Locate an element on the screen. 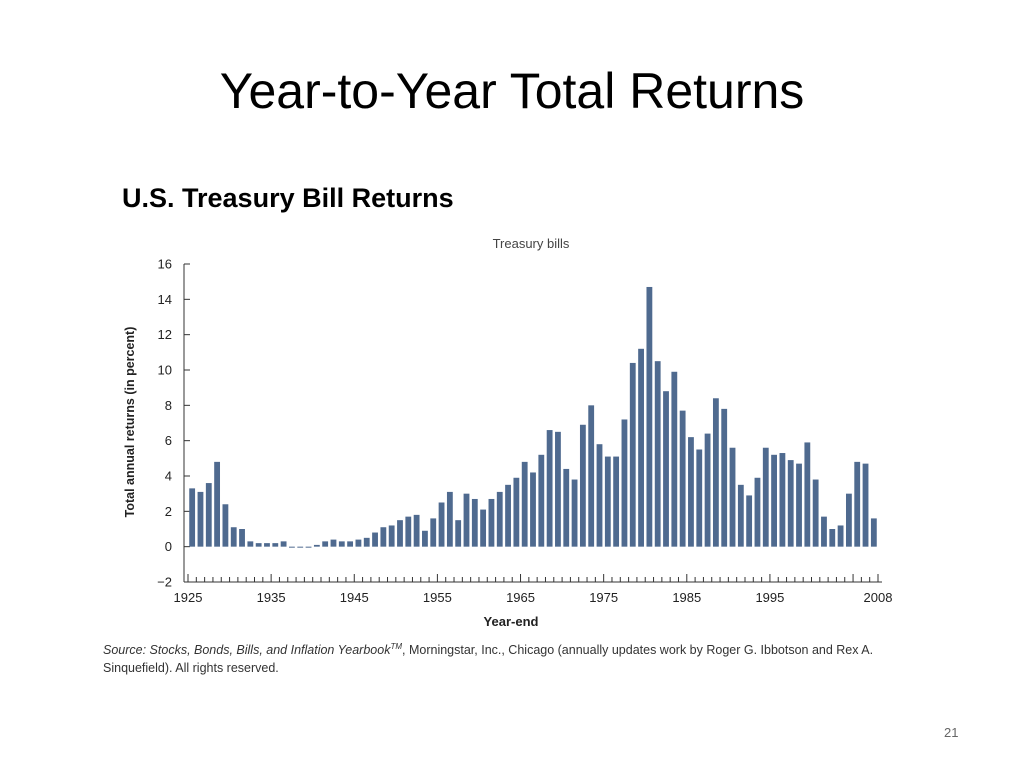  bar-1932 is located at coordinates (242, 538).